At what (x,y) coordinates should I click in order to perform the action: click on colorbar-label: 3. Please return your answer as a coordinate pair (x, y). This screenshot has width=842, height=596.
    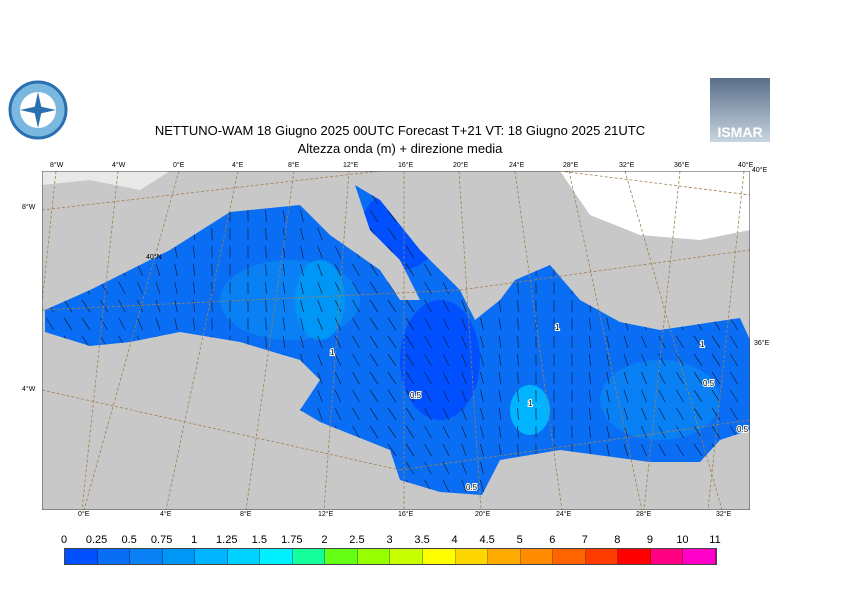
    Looking at the image, I should click on (389, 540).